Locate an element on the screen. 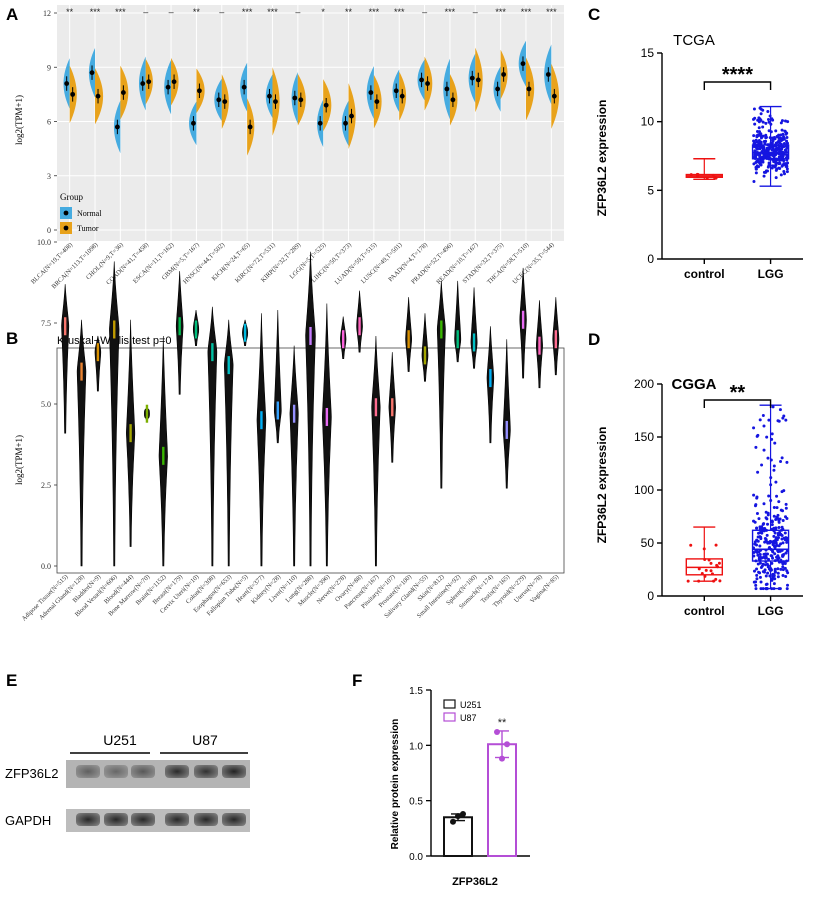  significance-label: ** is located at coordinates (70, 12).